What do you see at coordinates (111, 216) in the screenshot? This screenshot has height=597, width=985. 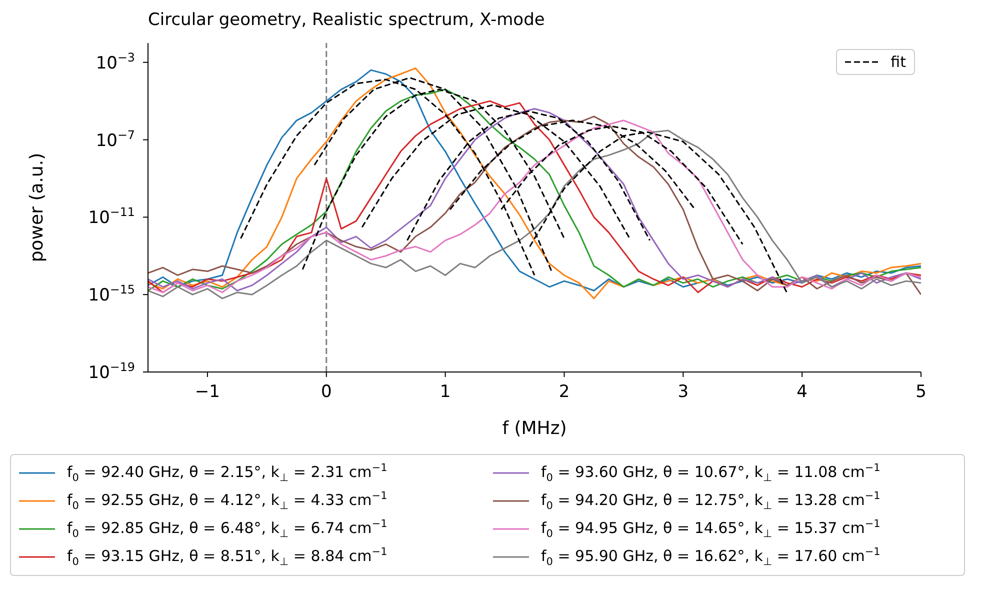 I see `y-tick-label: 10$^{−11}$` at bounding box center [111, 216].